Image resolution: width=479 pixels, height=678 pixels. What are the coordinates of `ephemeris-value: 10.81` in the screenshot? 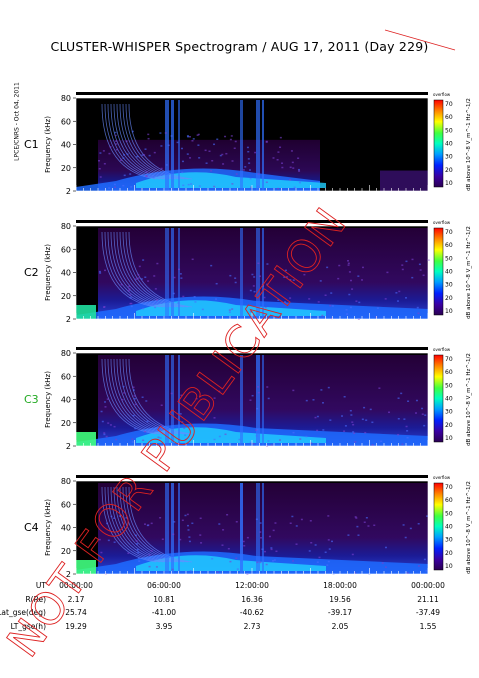 It's located at (164, 599).